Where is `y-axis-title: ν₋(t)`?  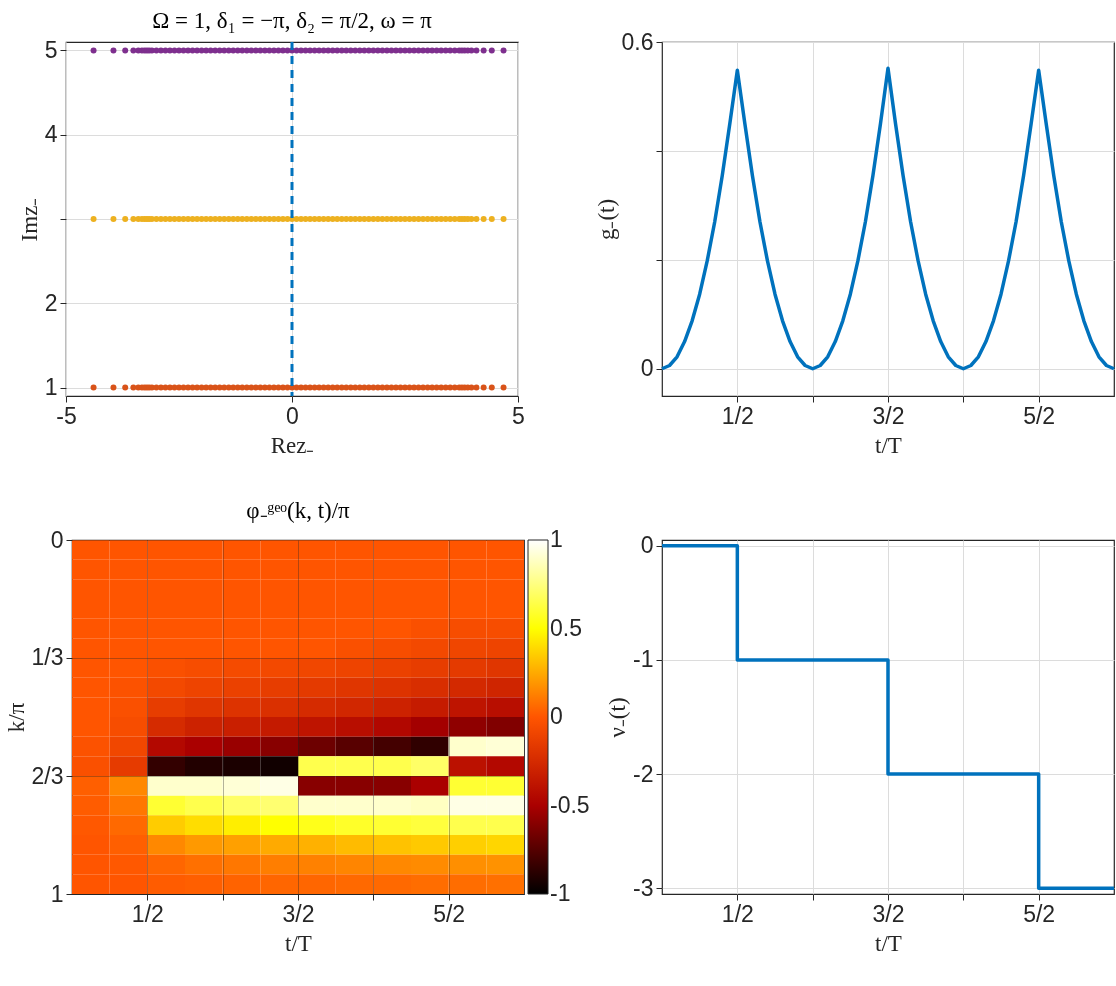
y-axis-title: ν₋(t) is located at coordinates (618, 717).